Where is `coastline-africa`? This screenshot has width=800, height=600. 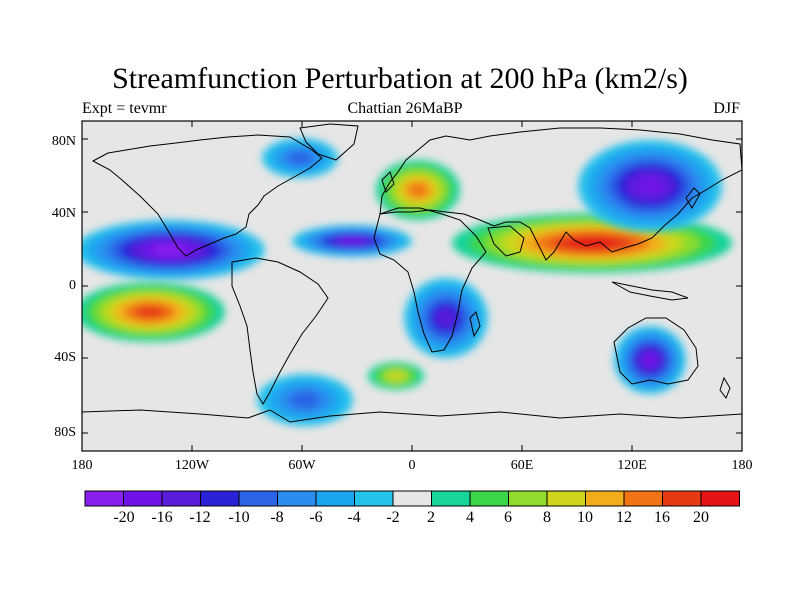
coastline-africa is located at coordinates (430, 280).